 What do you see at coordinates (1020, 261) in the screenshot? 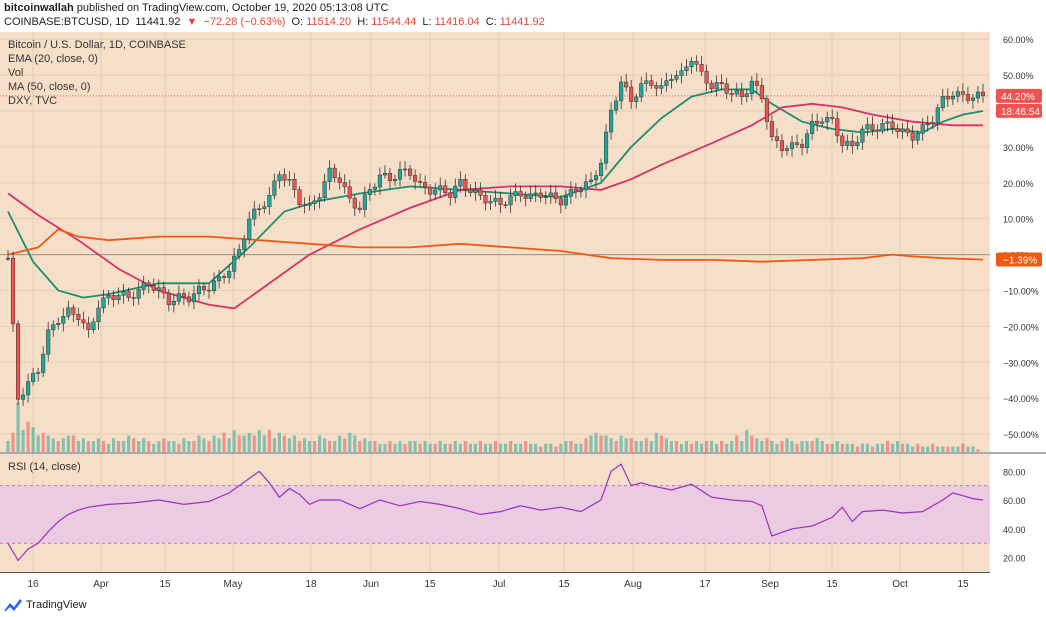
I see `dxy-percent-badge: −1.39%` at bounding box center [1020, 261].